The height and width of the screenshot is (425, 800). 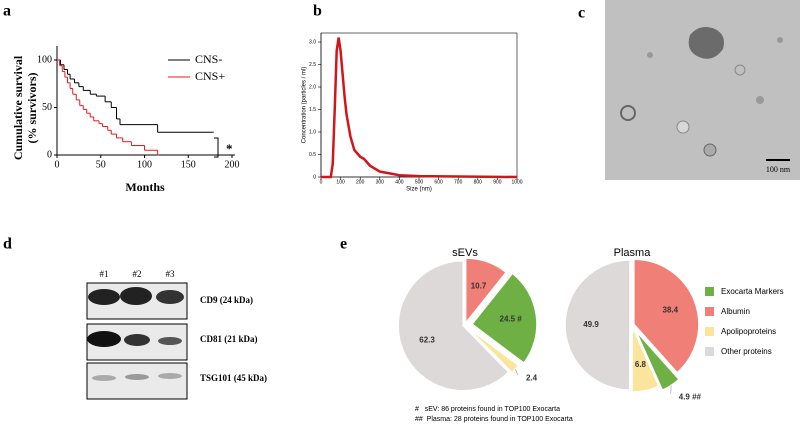 What do you see at coordinates (7, 11) in the screenshot?
I see `panel-label: a` at bounding box center [7, 11].